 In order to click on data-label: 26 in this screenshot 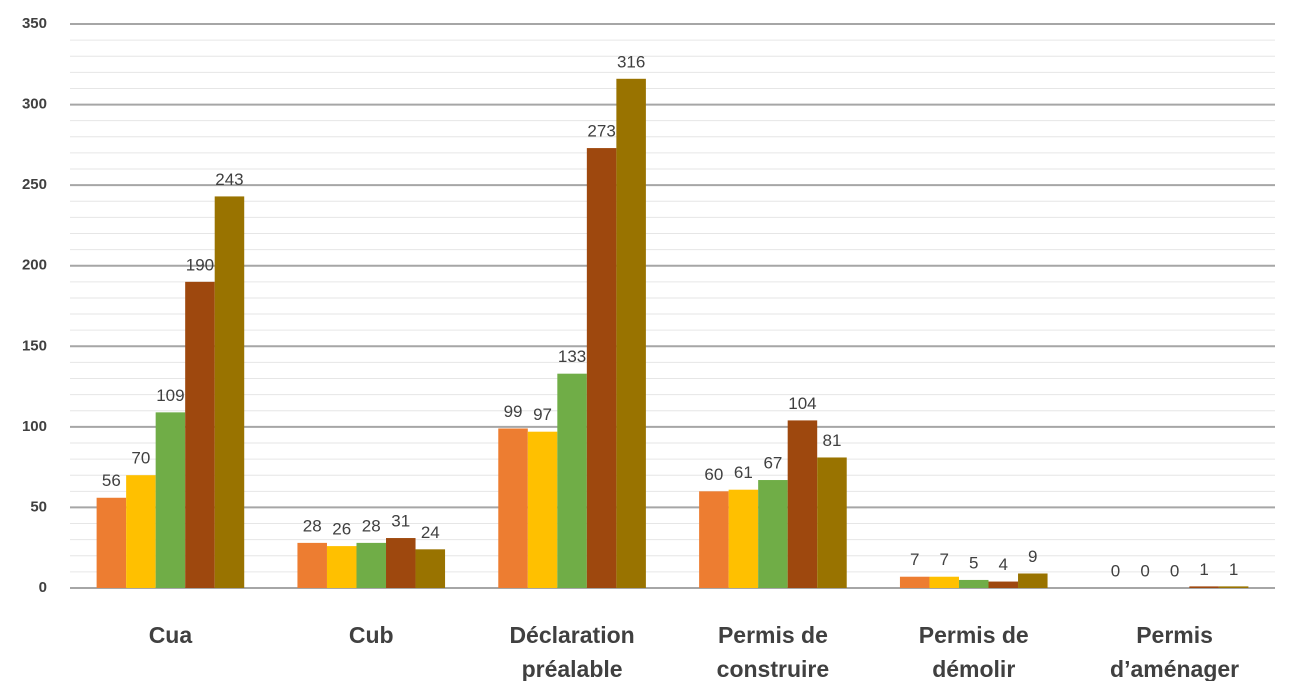, I will do `click(341, 529)`.